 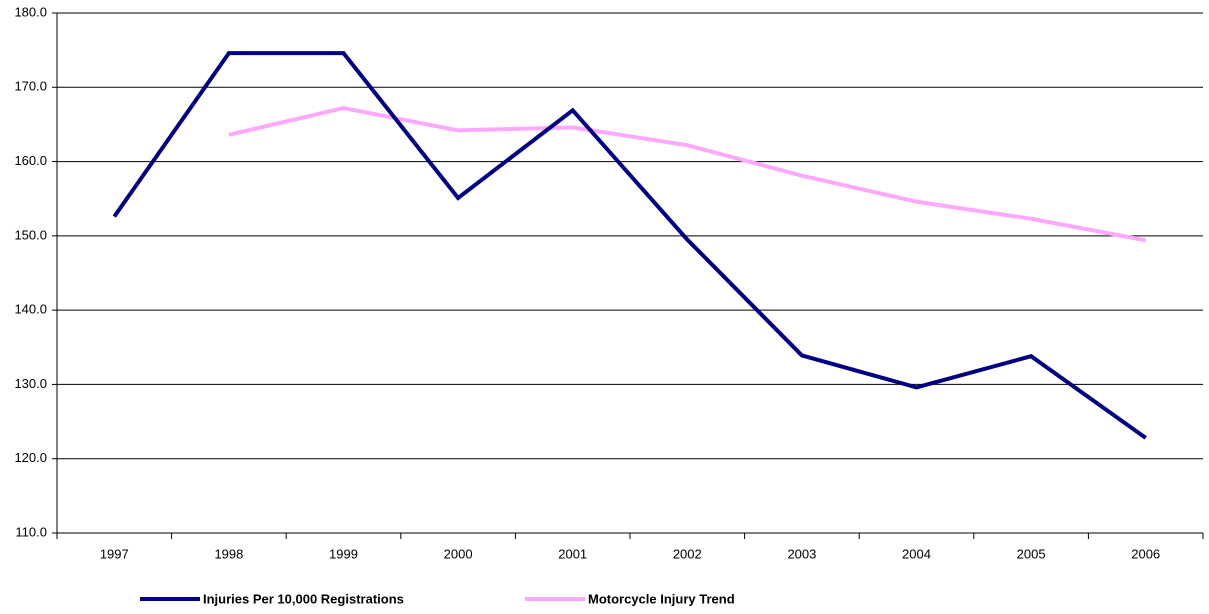 I want to click on x-tick-label: 2000, so click(x=458, y=553).